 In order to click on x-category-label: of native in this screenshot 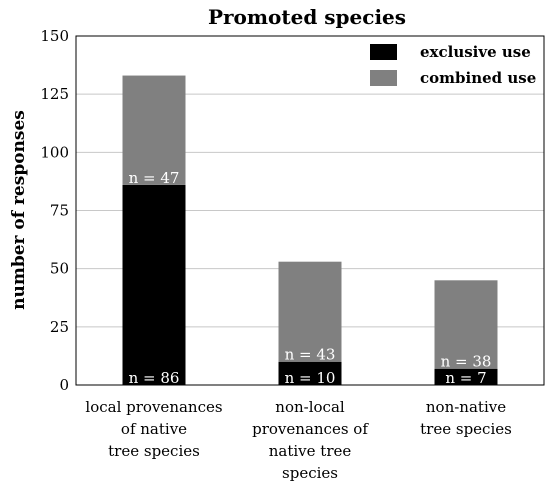, I will do `click(154, 429)`.